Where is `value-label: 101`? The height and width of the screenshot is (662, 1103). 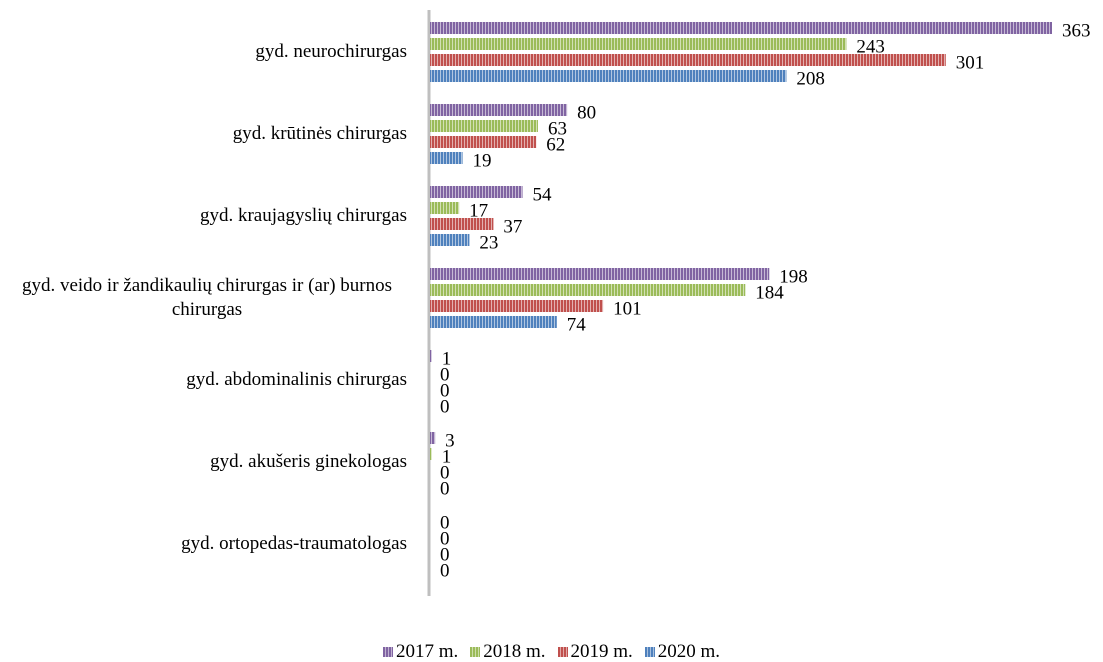 value-label: 101 is located at coordinates (627, 308).